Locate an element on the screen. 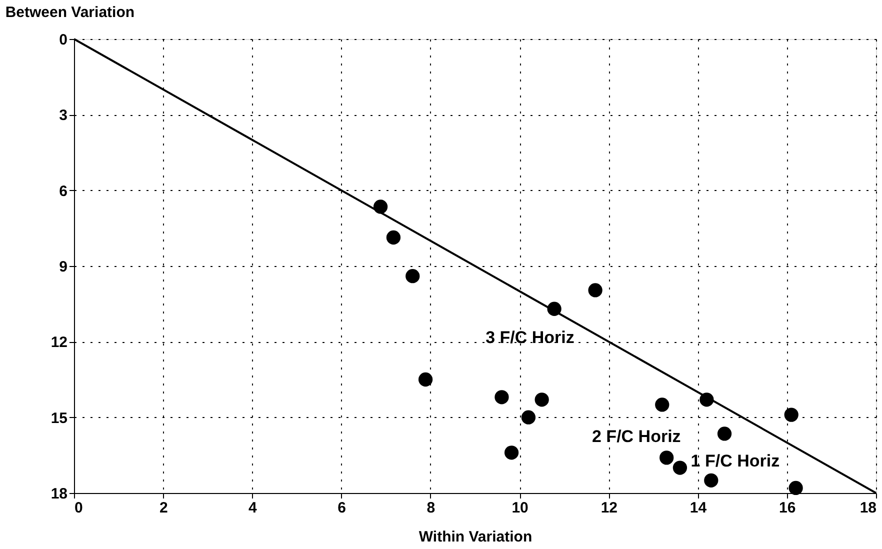  y-tick-label: 3 is located at coordinates (63, 115).